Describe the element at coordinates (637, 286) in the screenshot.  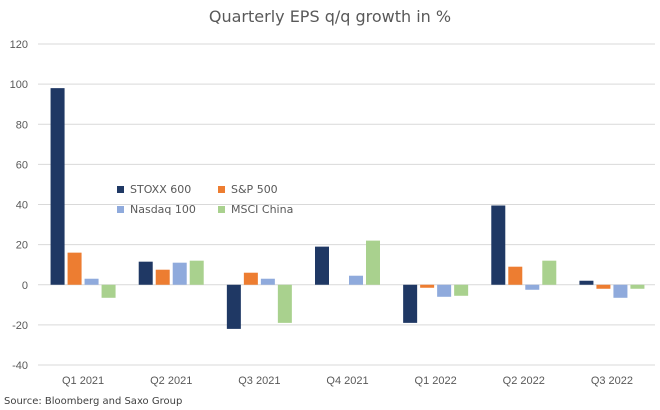
I see `bar-msci-china-q3-2022` at that location.